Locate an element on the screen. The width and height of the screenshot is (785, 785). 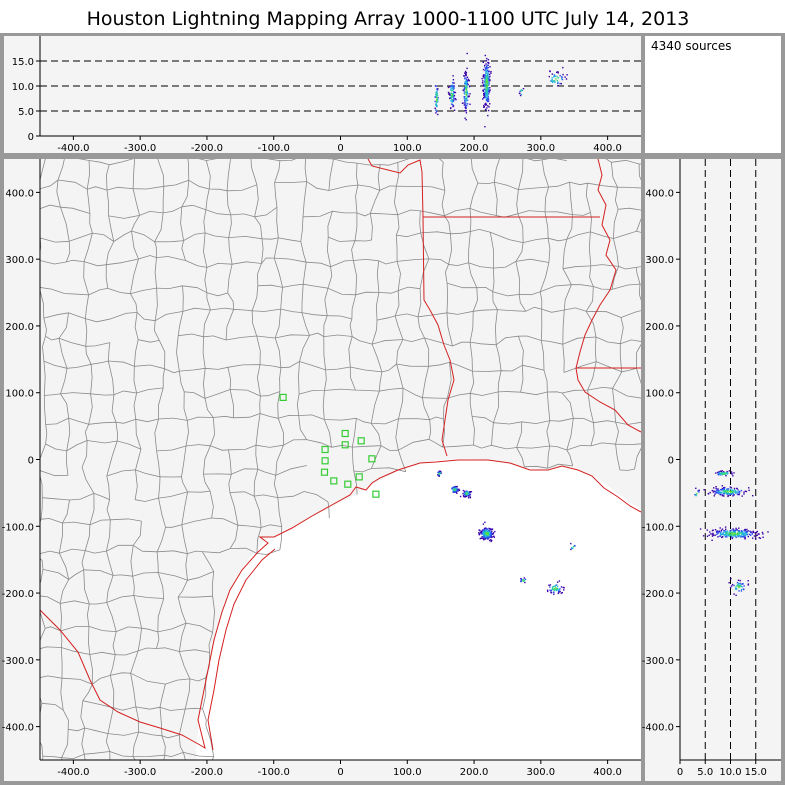
barrier-island is located at coordinates (241, 649).